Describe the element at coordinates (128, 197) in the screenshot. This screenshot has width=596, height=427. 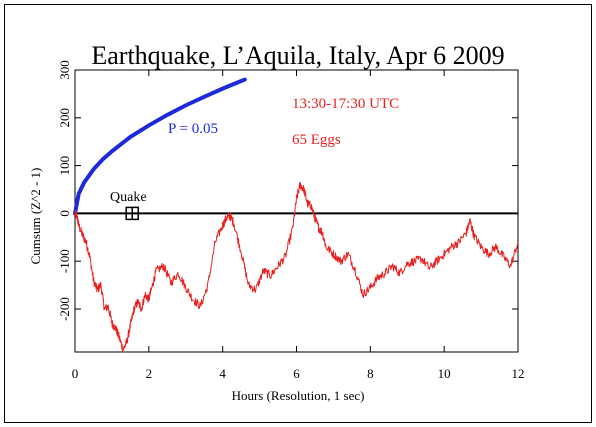
I see `quake-label: Quake` at that location.